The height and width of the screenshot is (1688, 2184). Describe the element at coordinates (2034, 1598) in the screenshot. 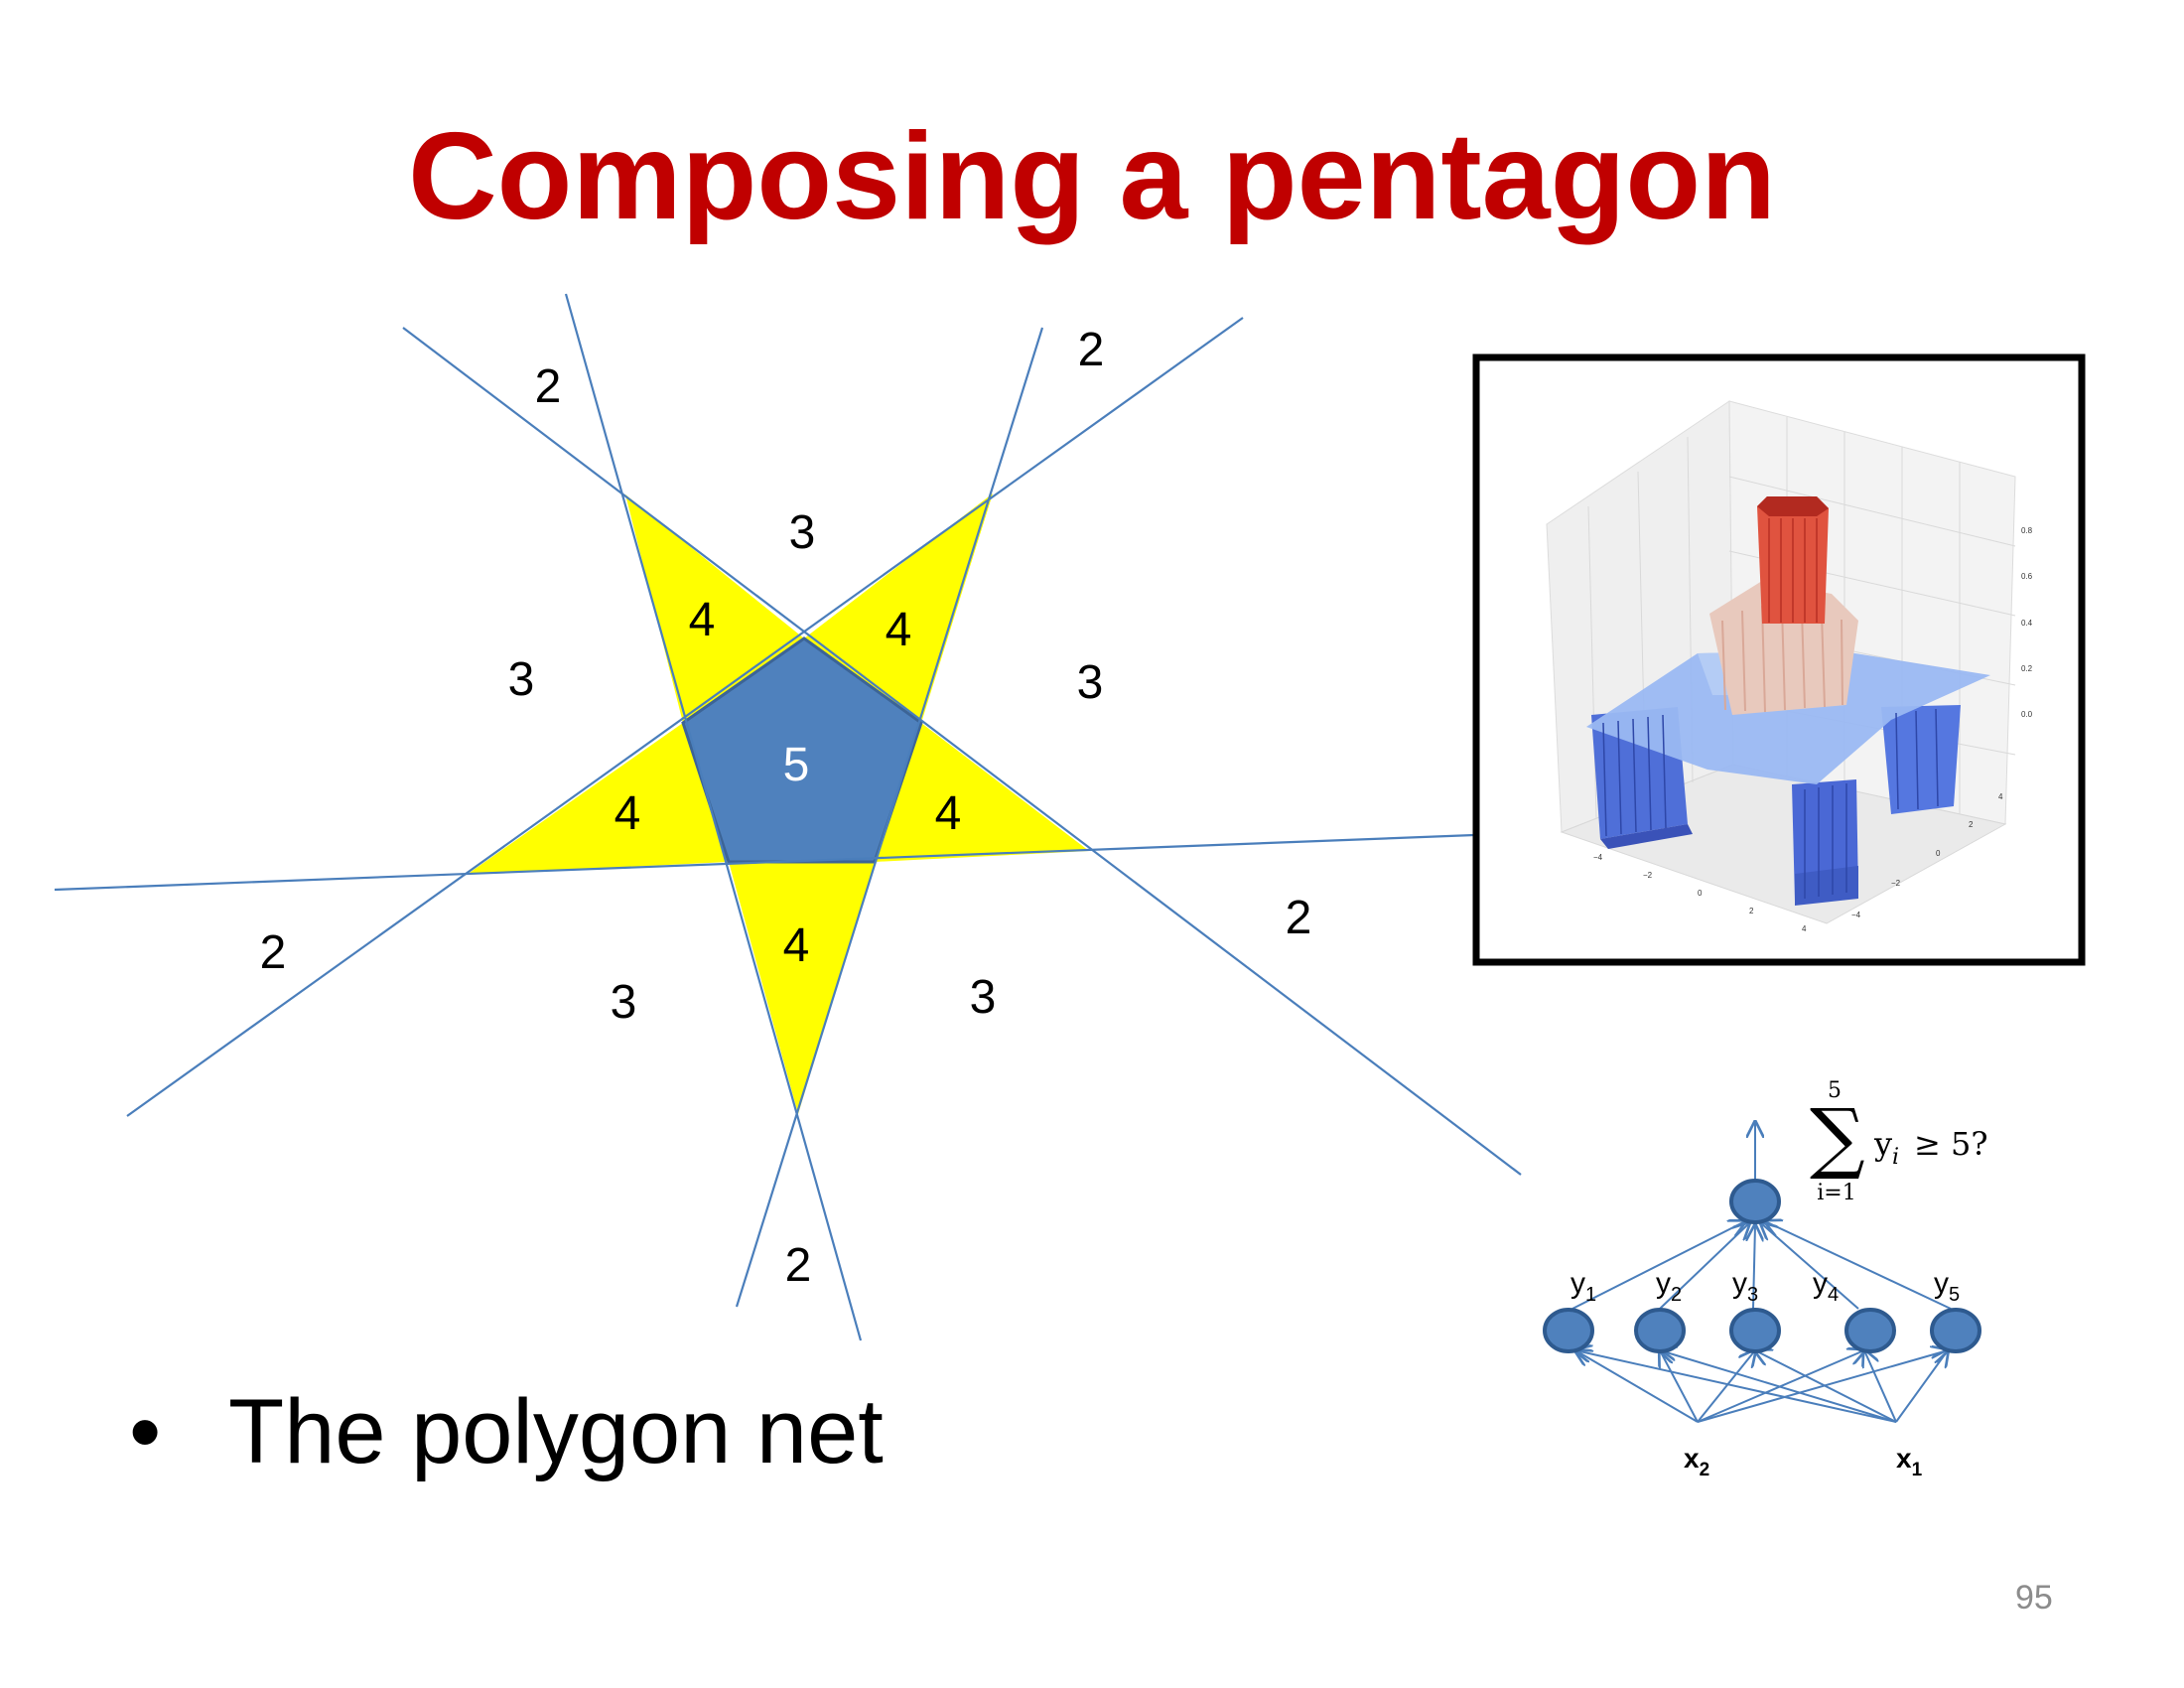

I see `page-number: 95` at that location.